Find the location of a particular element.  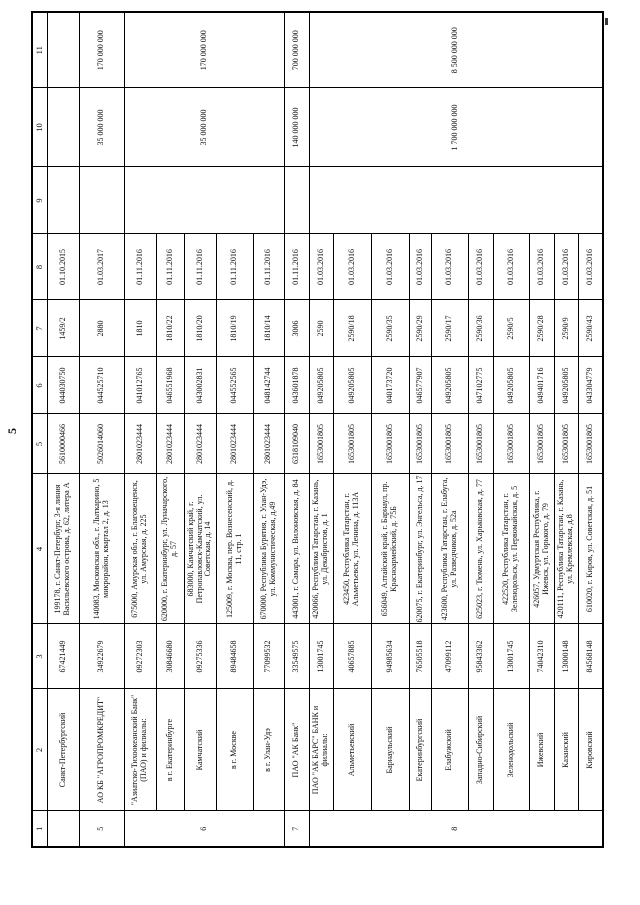

table-cell: 67421449 is located at coordinates (63, 656).